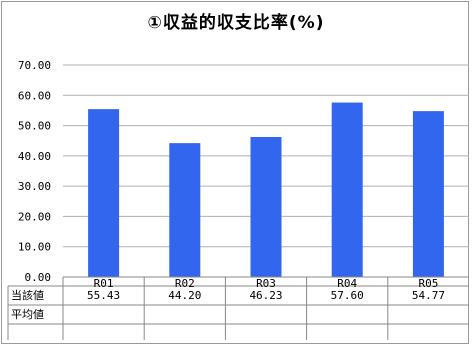 This screenshot has width=472, height=347. Describe the element at coordinates (347, 283) in the screenshot. I see `x-tick-label: R04` at that location.